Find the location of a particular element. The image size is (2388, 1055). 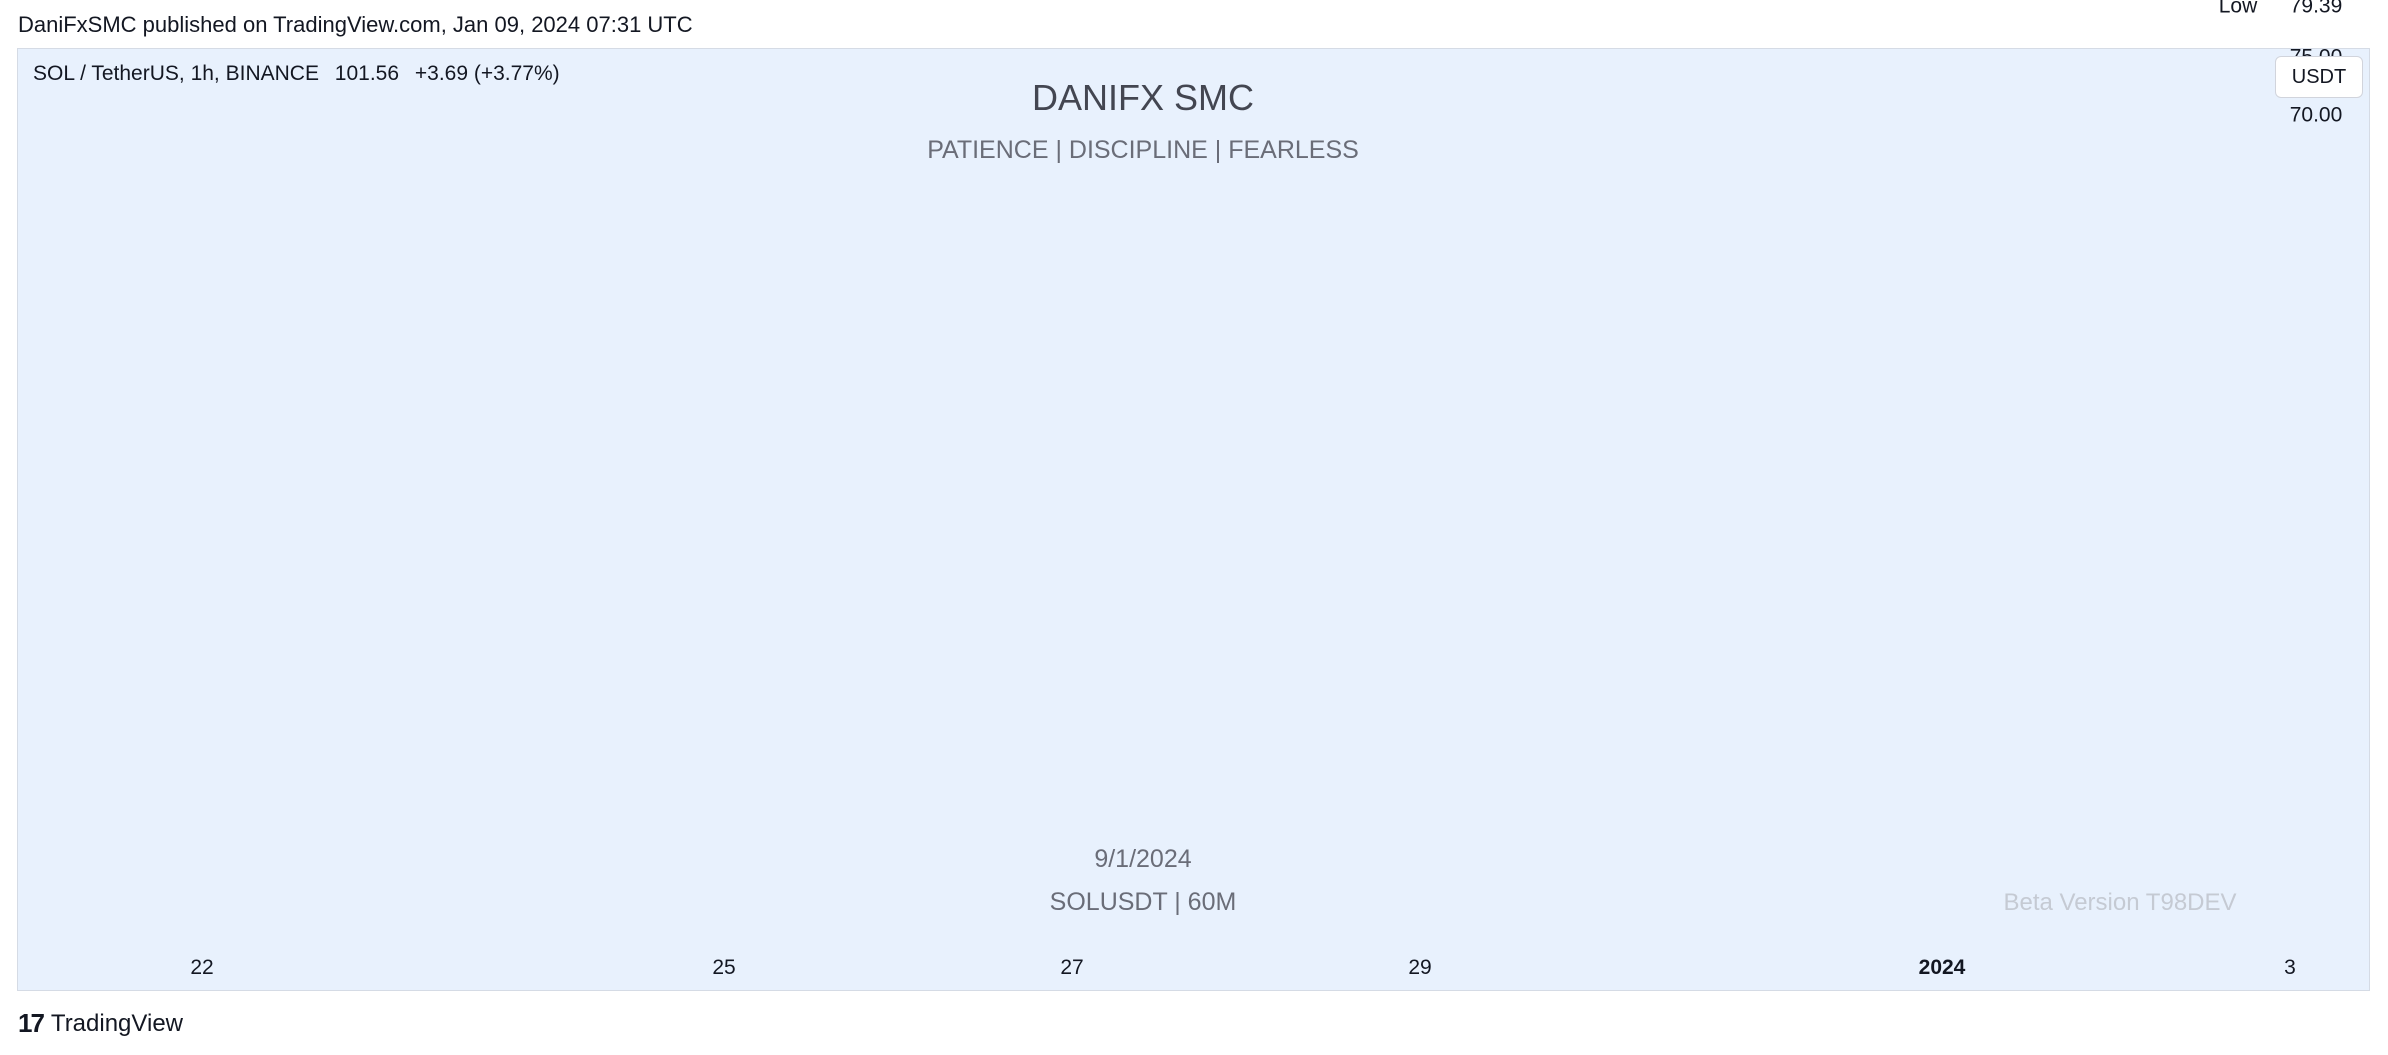

x-tick-label: 22 is located at coordinates (201, 967).